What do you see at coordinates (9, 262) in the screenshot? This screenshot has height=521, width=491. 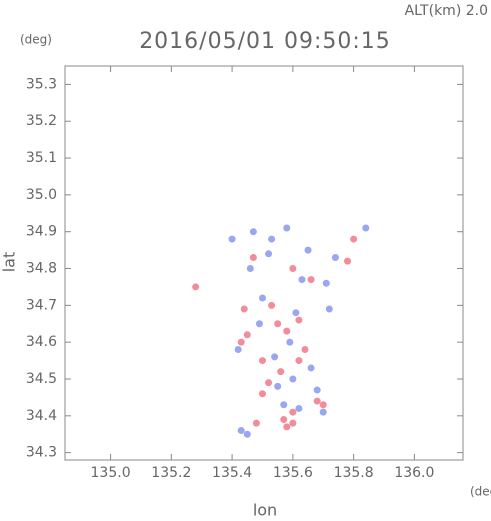 I see `y-axis-label: lat` at bounding box center [9, 262].